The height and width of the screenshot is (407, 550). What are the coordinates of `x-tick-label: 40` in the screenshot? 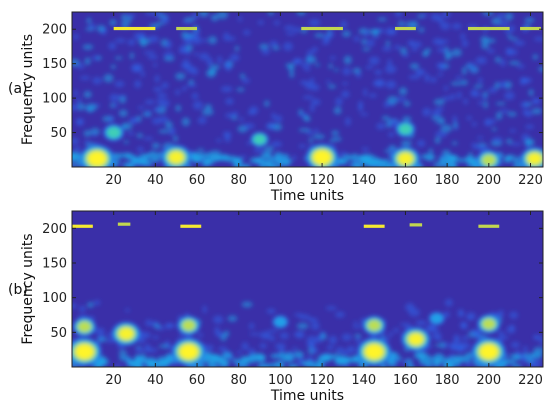 It's located at (155, 180).